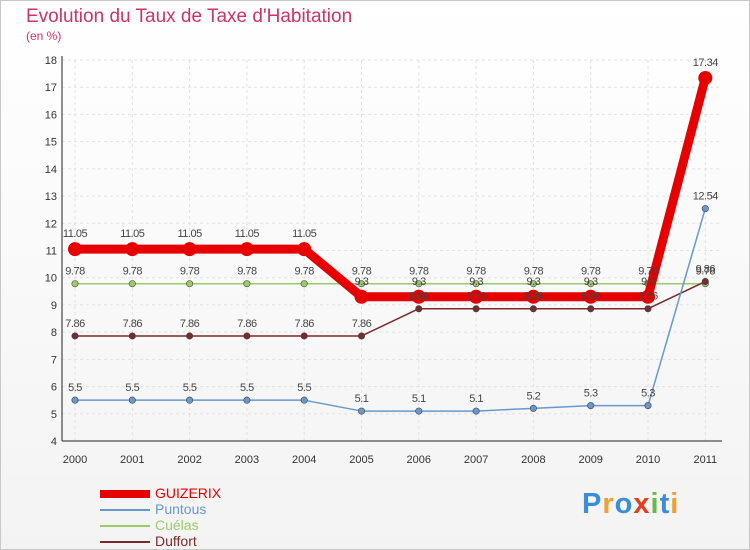 Image resolution: width=750 pixels, height=550 pixels. What do you see at coordinates (705, 63) in the screenshot?
I see `data-label-guizerix: 17.34` at bounding box center [705, 63].